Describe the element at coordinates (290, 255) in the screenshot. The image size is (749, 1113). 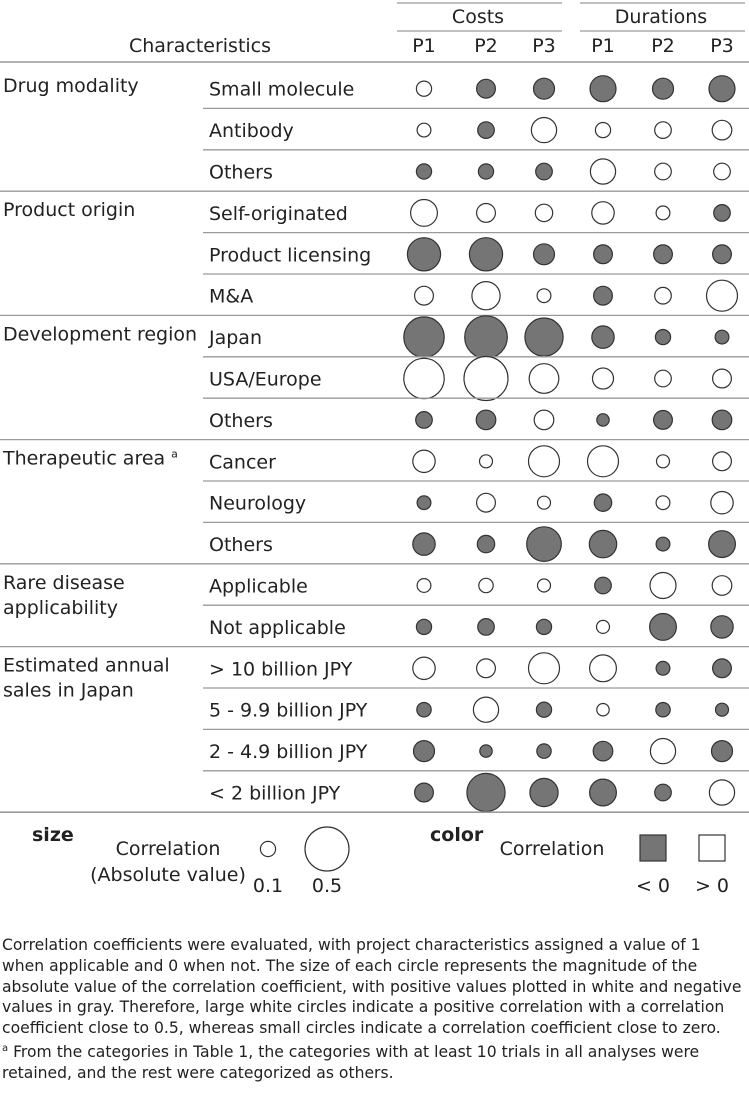
I see `row-label: Product licensing` at that location.